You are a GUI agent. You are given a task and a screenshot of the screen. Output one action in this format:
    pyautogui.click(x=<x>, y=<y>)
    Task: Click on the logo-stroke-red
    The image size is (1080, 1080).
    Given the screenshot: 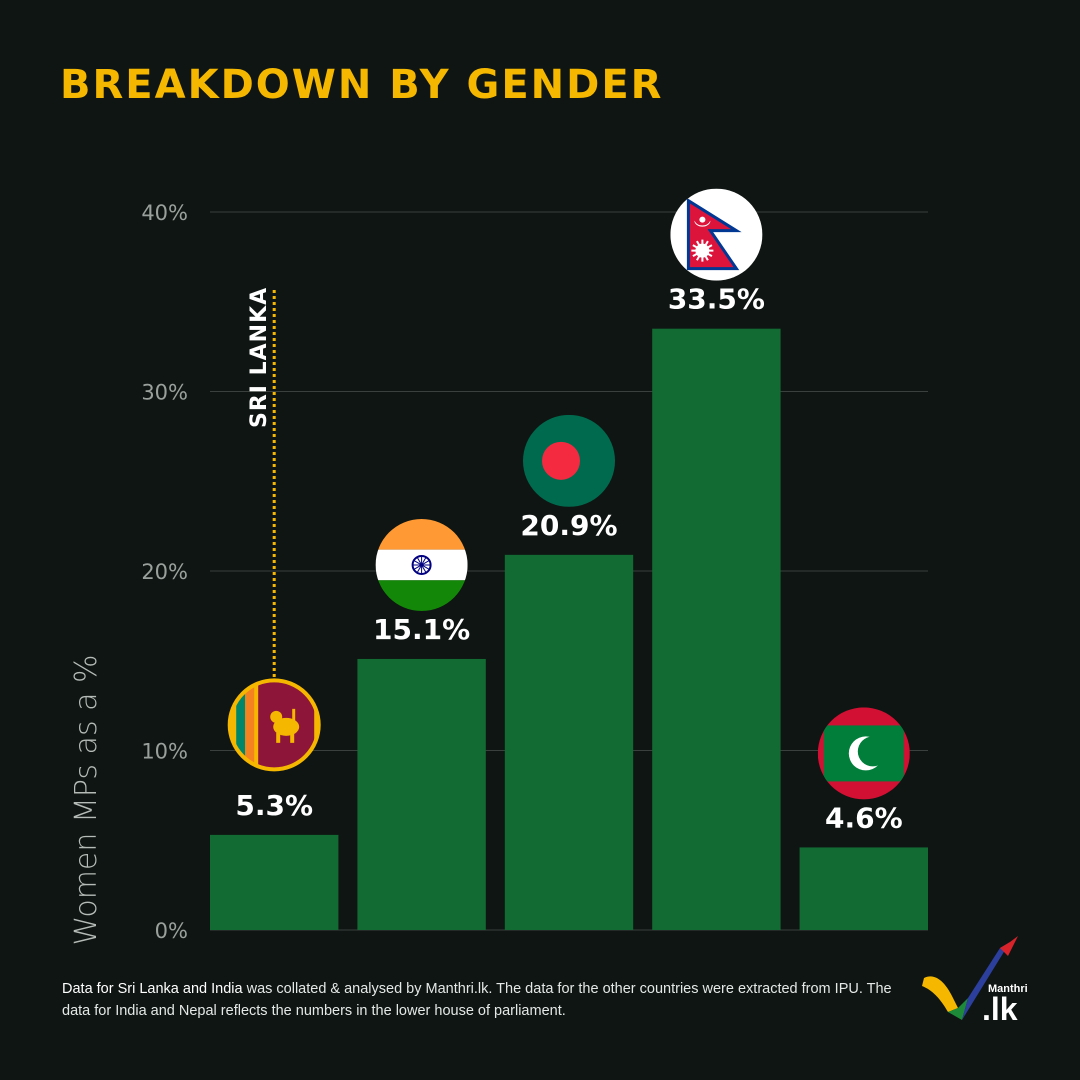 What is the action you would take?
    pyautogui.click(x=1009, y=946)
    